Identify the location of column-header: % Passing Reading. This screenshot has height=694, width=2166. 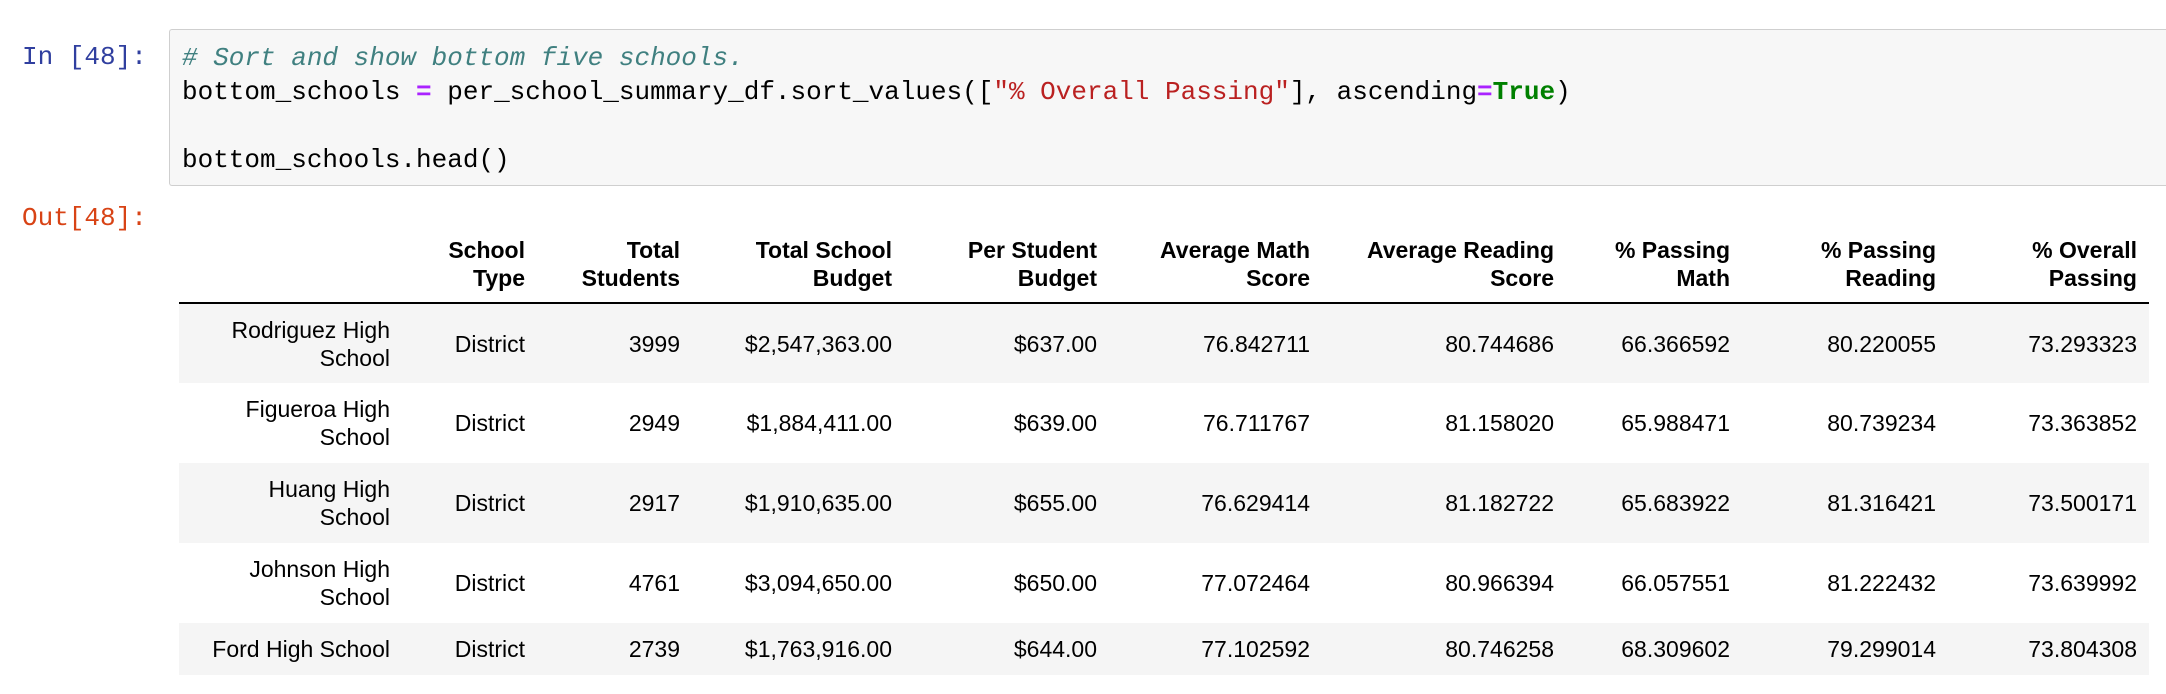
(1845, 266).